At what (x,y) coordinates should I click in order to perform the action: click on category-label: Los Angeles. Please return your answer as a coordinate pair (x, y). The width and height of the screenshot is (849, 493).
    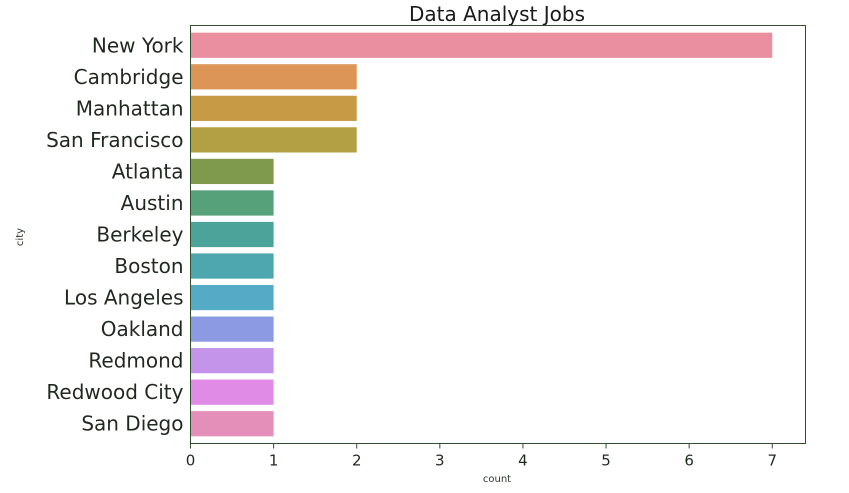
    Looking at the image, I should click on (123, 298).